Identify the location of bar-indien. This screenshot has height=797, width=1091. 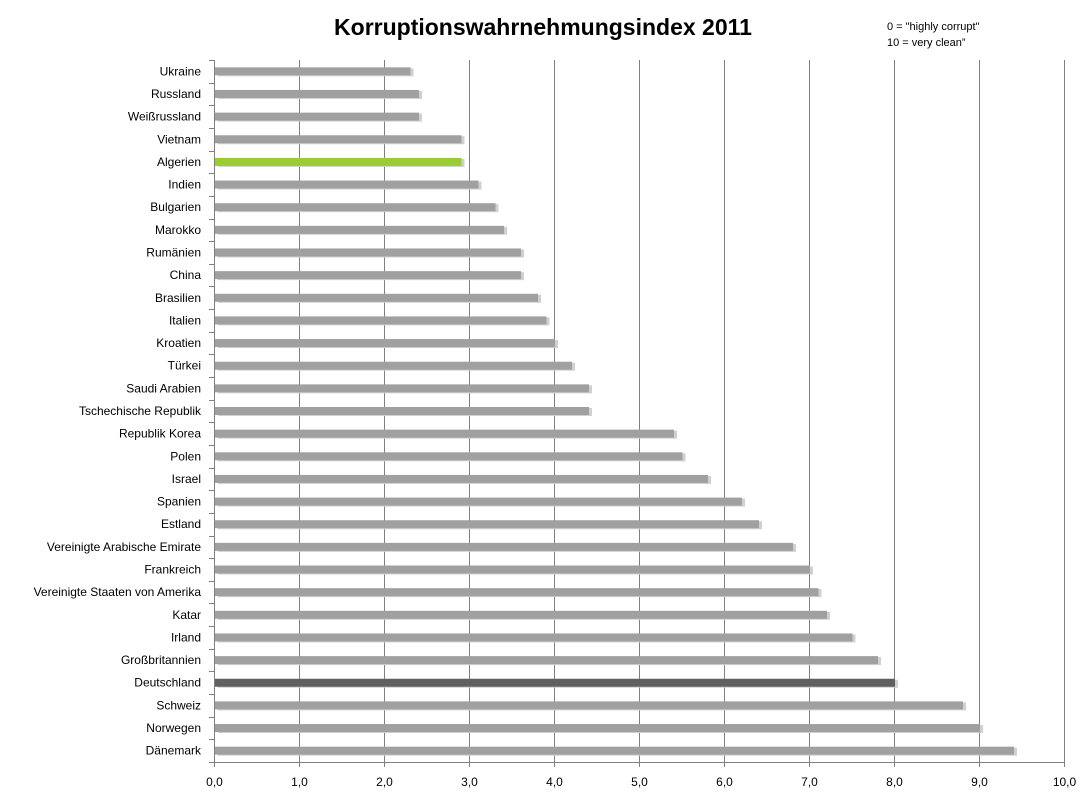
(347, 184).